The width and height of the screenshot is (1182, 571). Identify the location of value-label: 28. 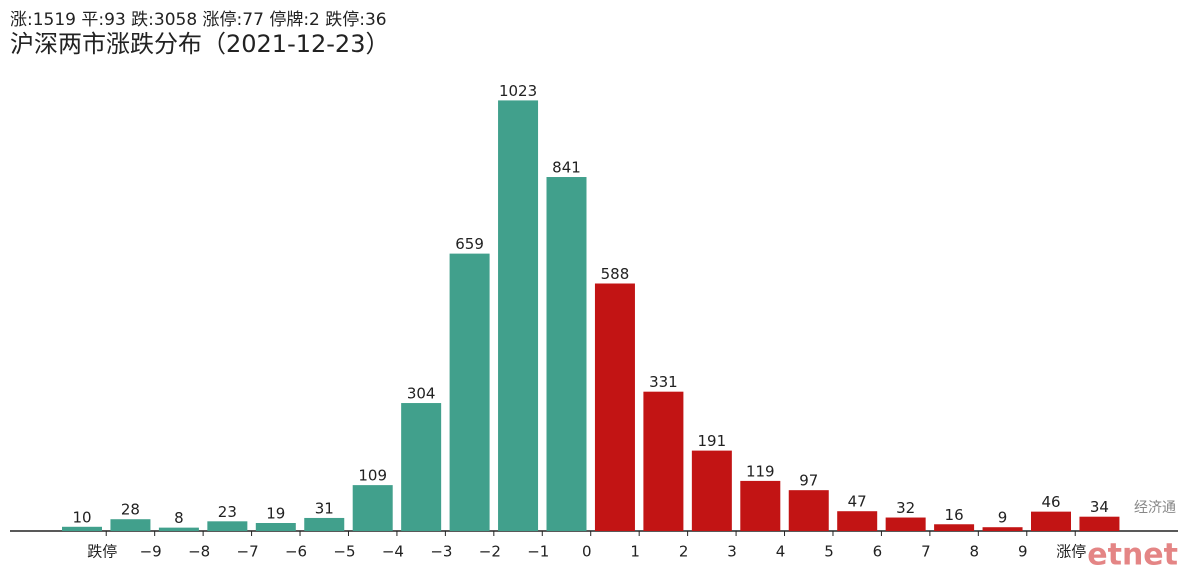
(130, 510).